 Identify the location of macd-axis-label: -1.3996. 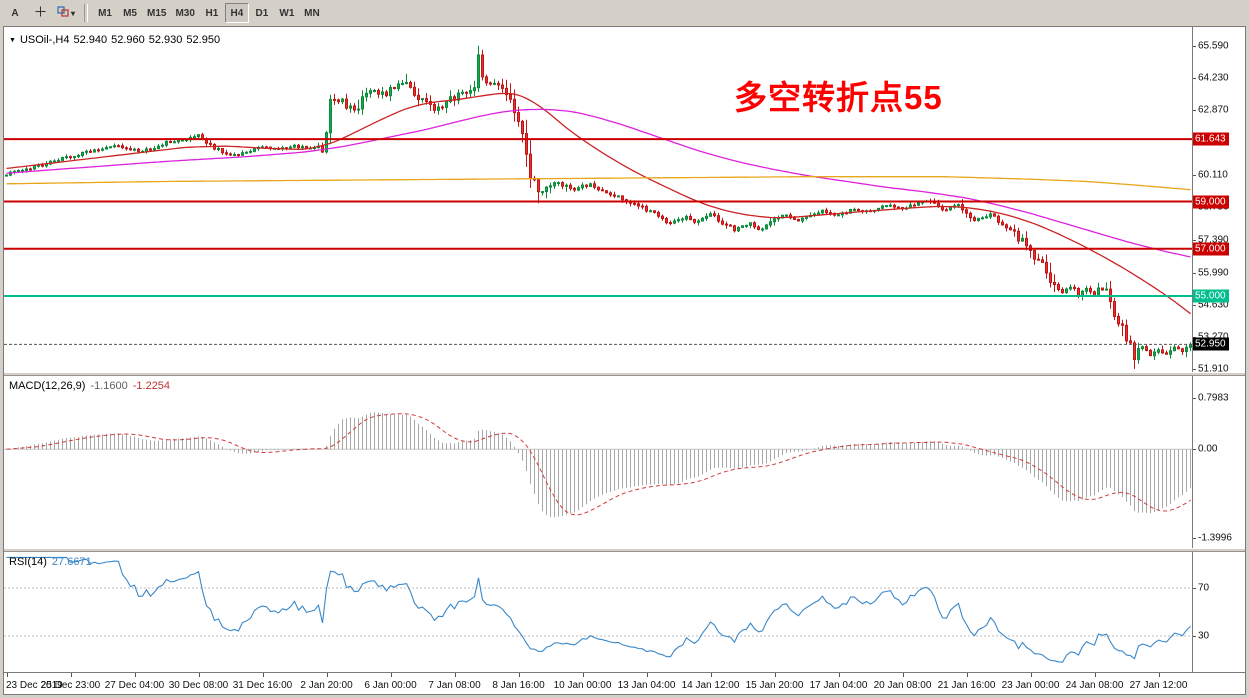
(1215, 538).